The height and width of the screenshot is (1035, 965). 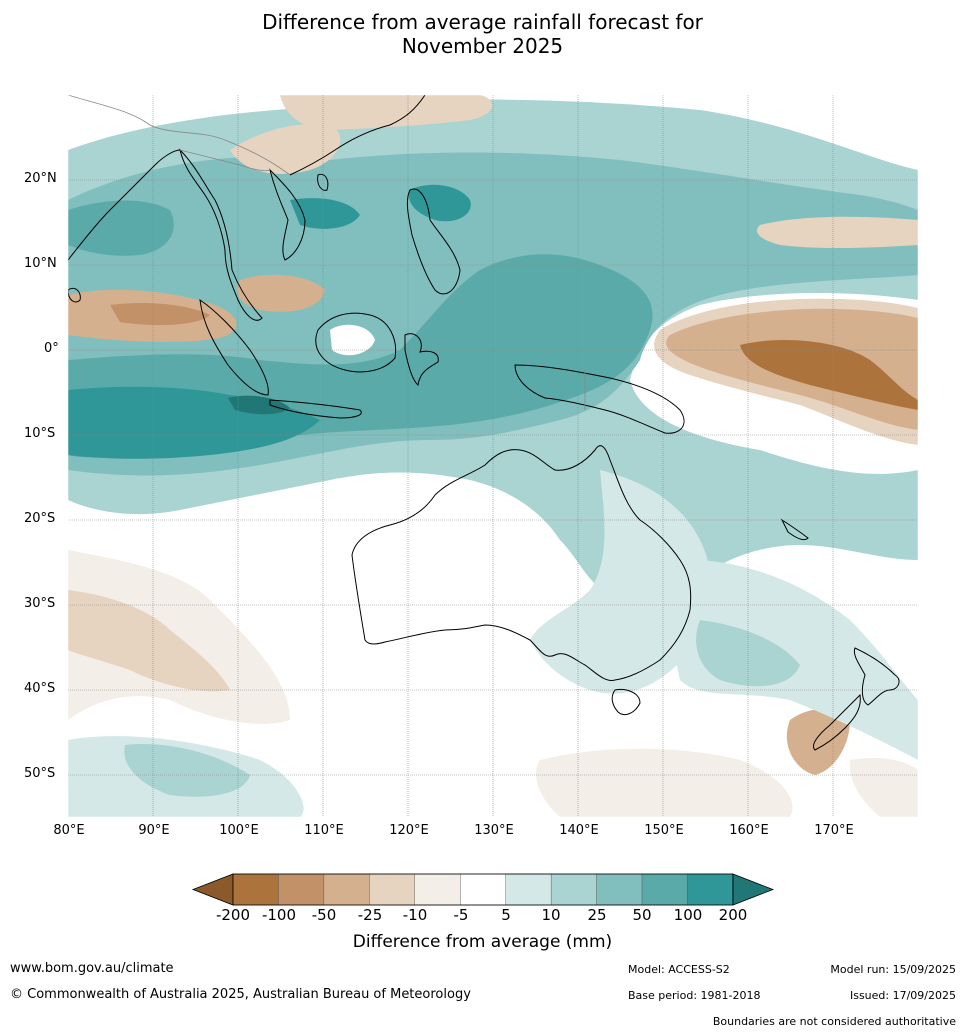 What do you see at coordinates (796, 660) in the screenshot?
I see `wet-region-tasman` at bounding box center [796, 660].